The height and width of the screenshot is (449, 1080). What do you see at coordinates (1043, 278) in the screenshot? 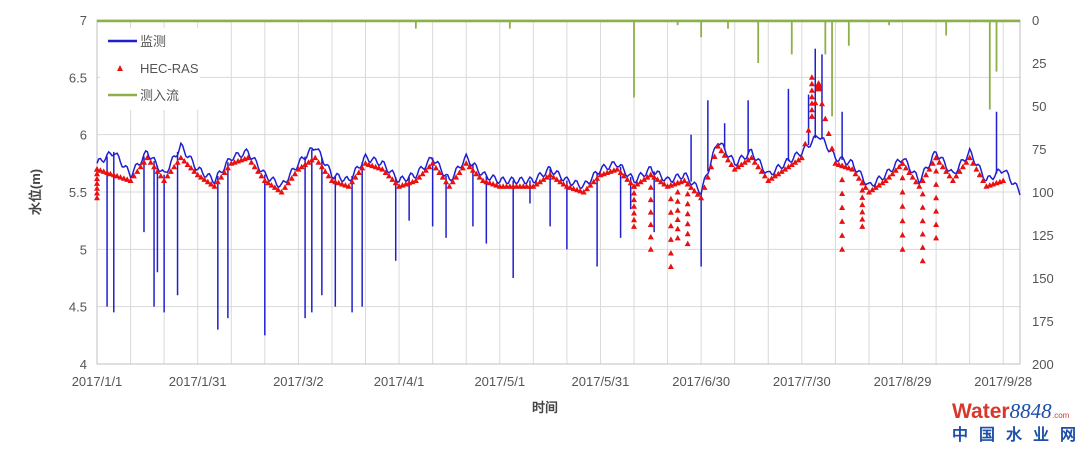
I see `y2-tick-label: 150` at bounding box center [1043, 278].